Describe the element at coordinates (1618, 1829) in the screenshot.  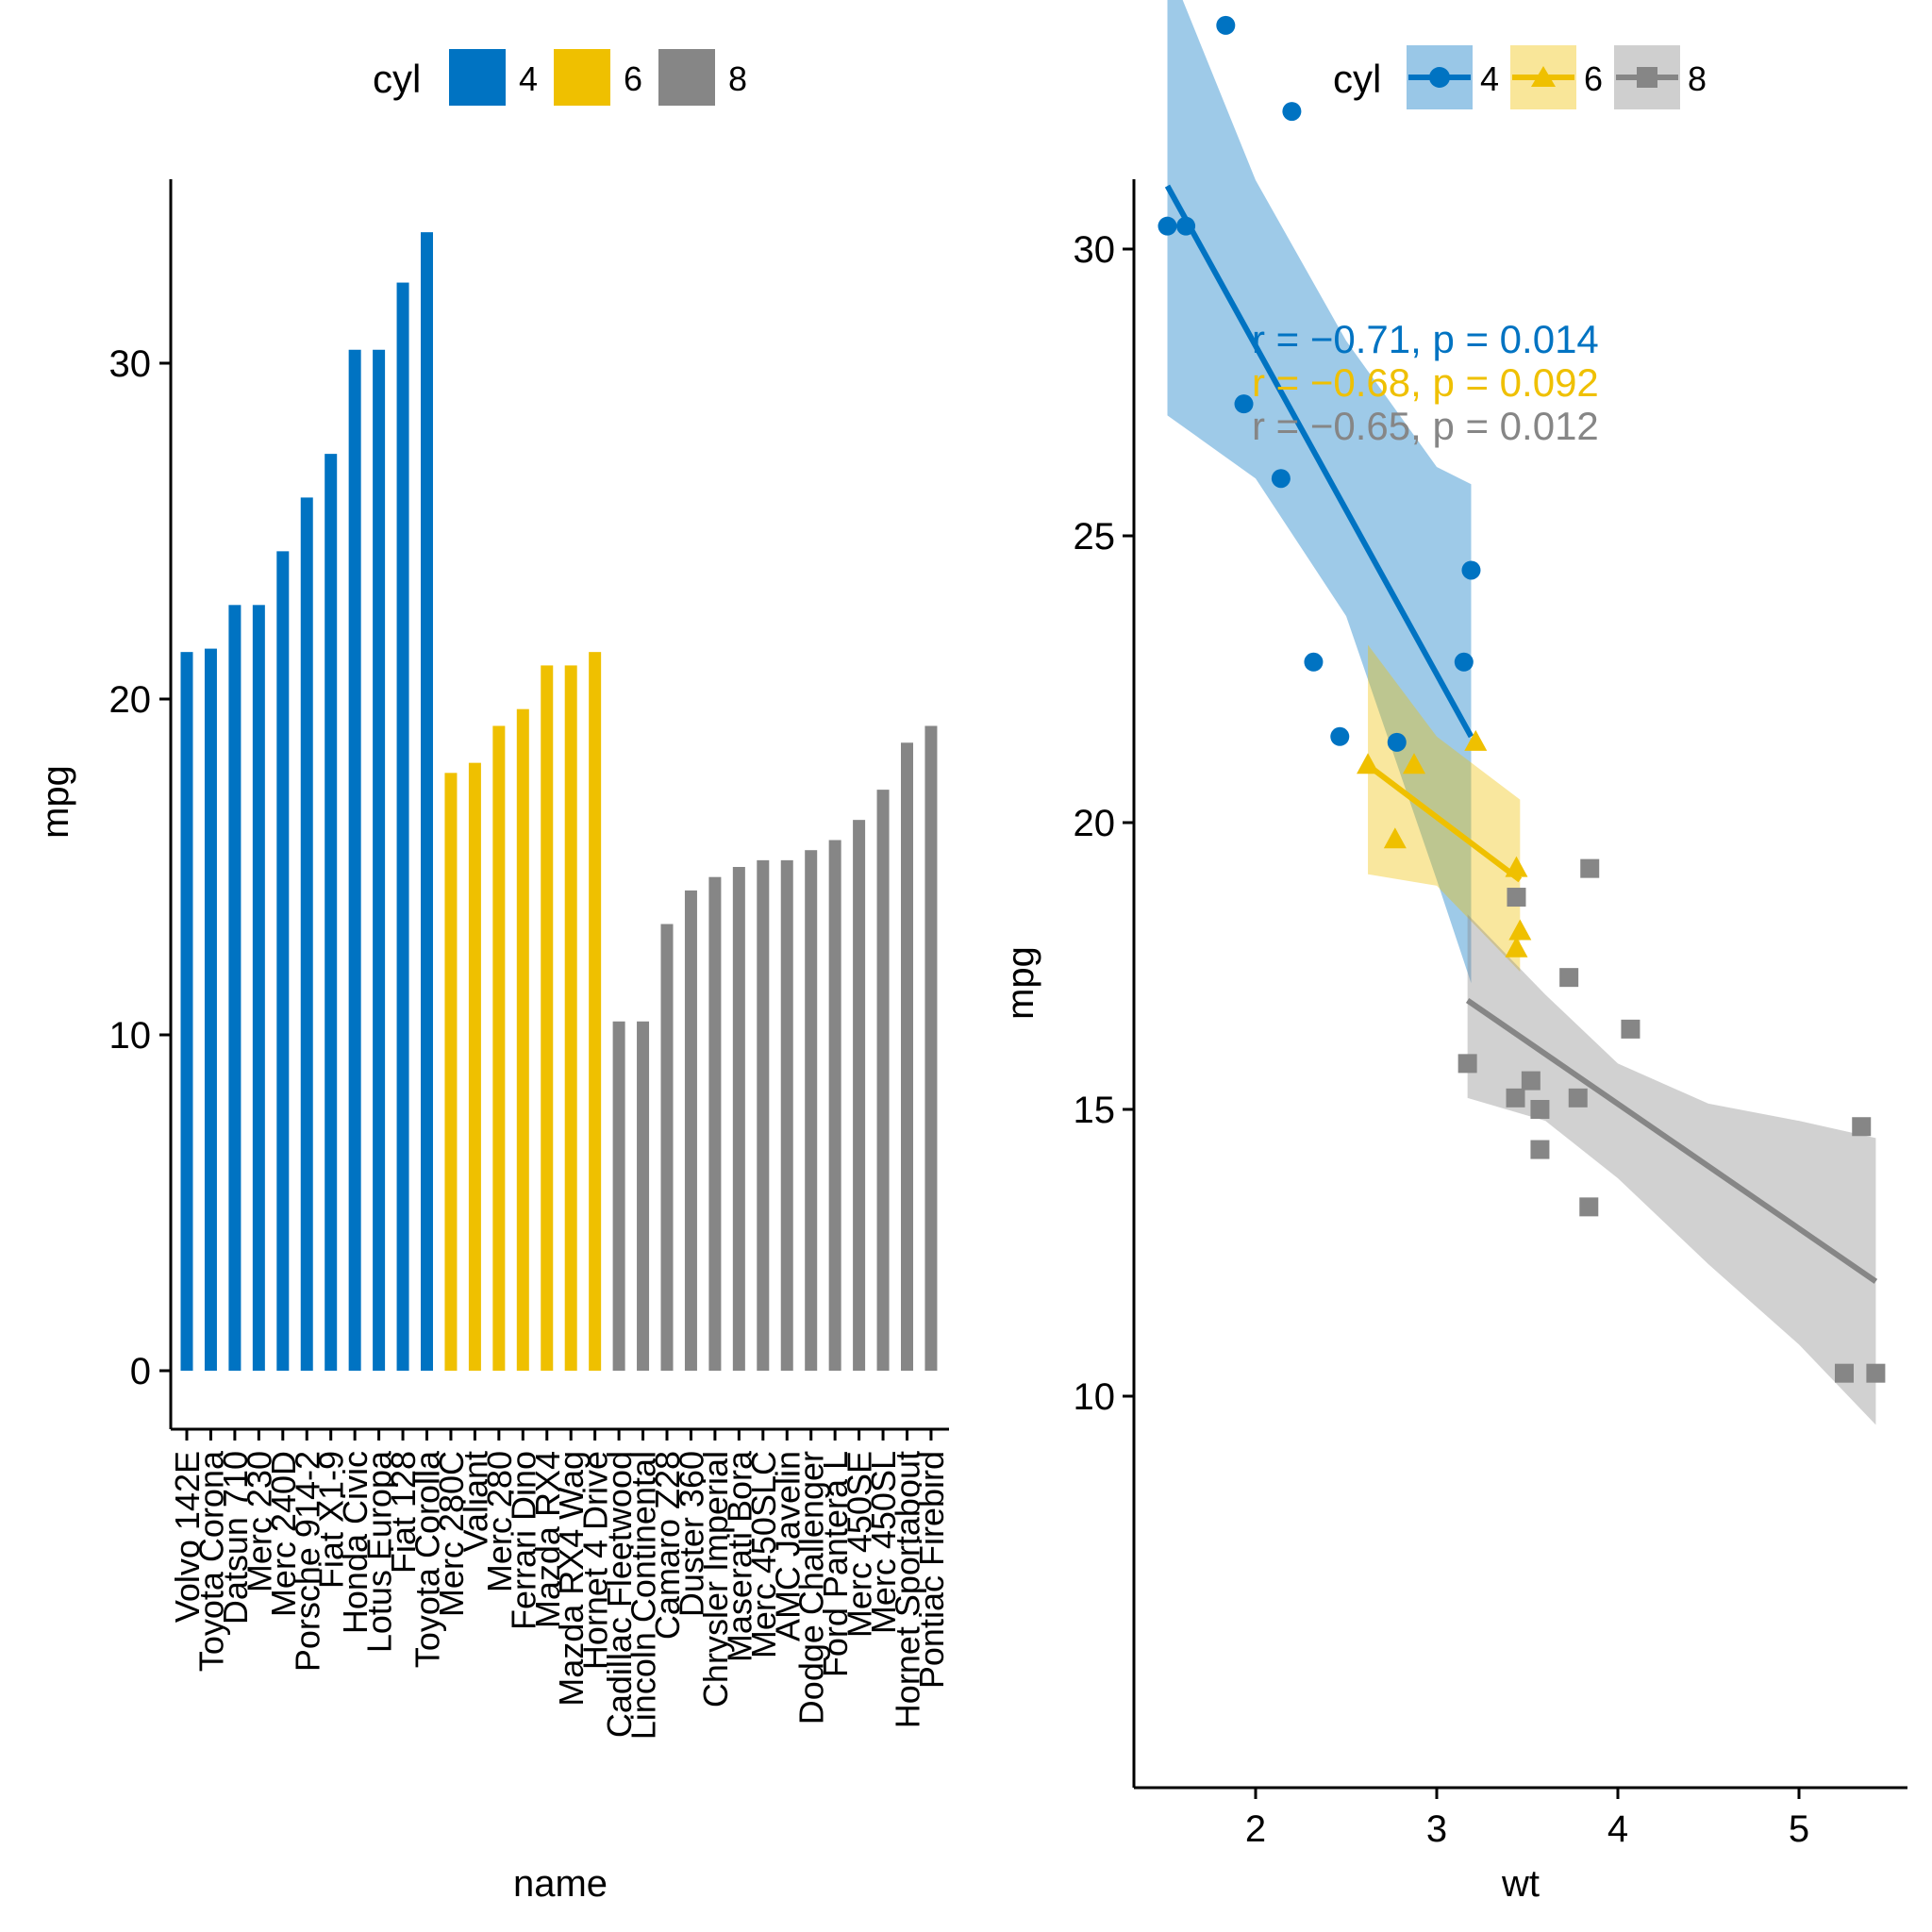
I see `scatter-x-tick-label: 4` at that location.